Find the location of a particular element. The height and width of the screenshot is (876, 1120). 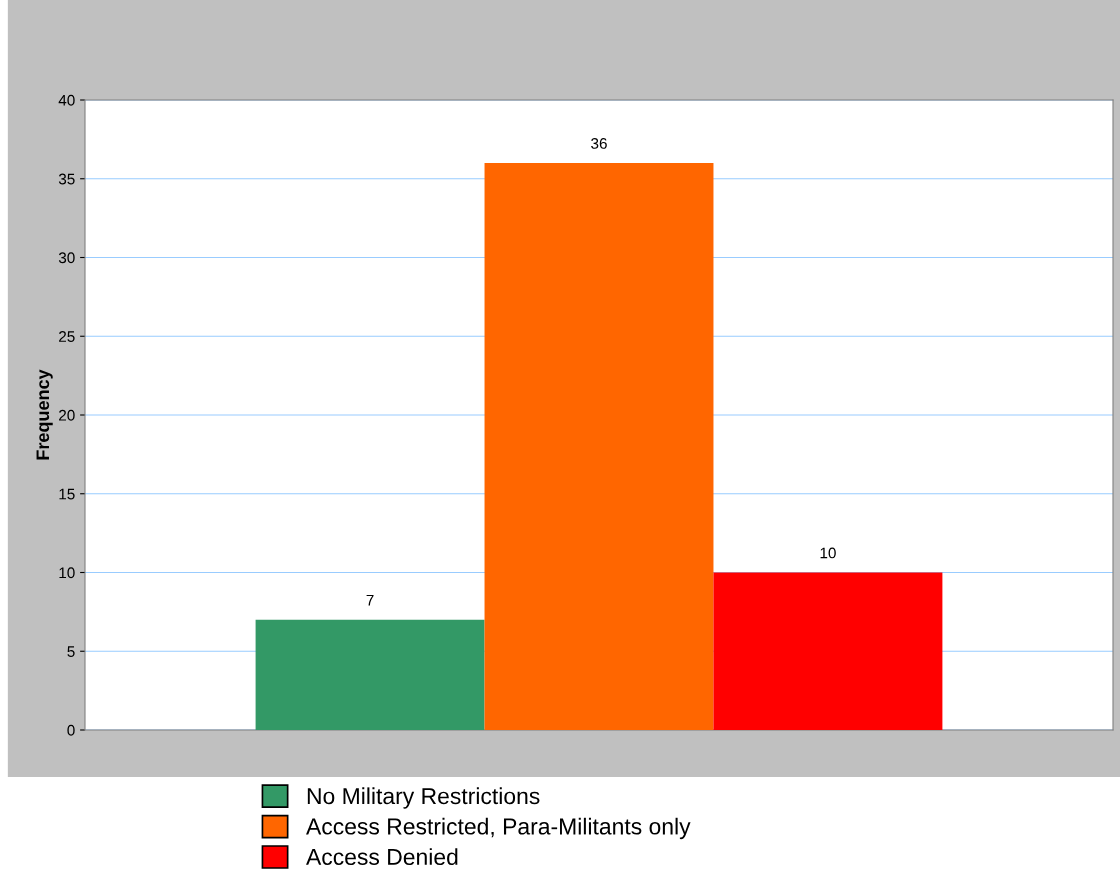

y-tick-label: 25 is located at coordinates (67, 336).